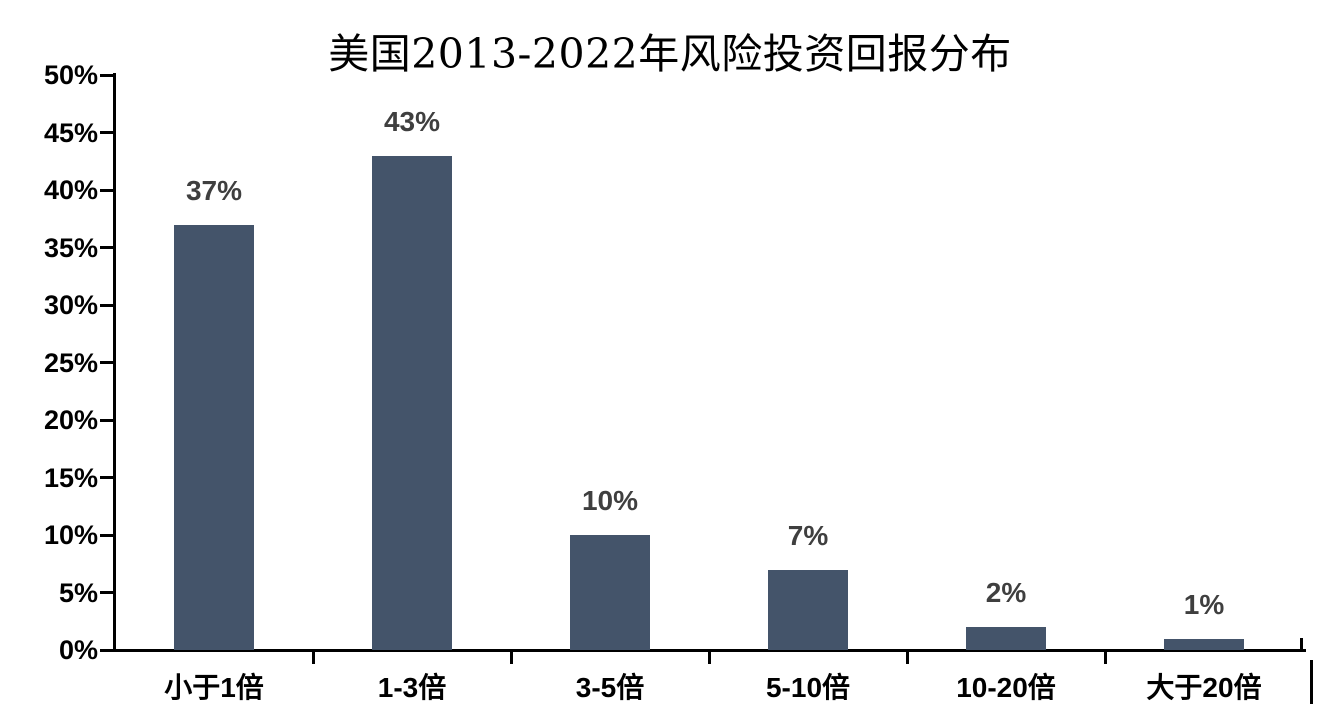 The height and width of the screenshot is (724, 1340). Describe the element at coordinates (214, 687) in the screenshot. I see `x-category-label: 小于1倍` at that location.